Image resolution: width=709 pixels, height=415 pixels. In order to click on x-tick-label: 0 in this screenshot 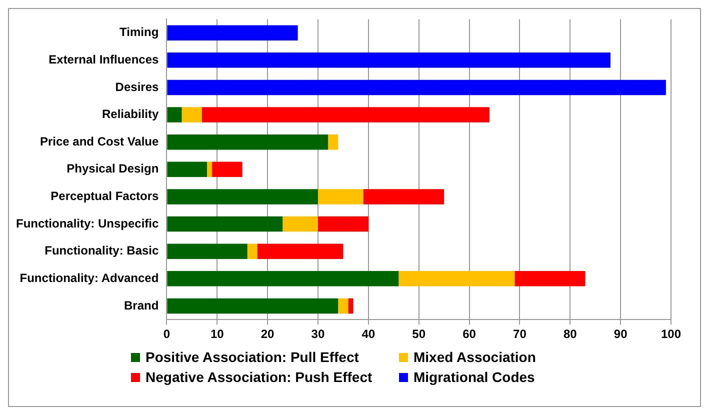, I will do `click(166, 334)`.